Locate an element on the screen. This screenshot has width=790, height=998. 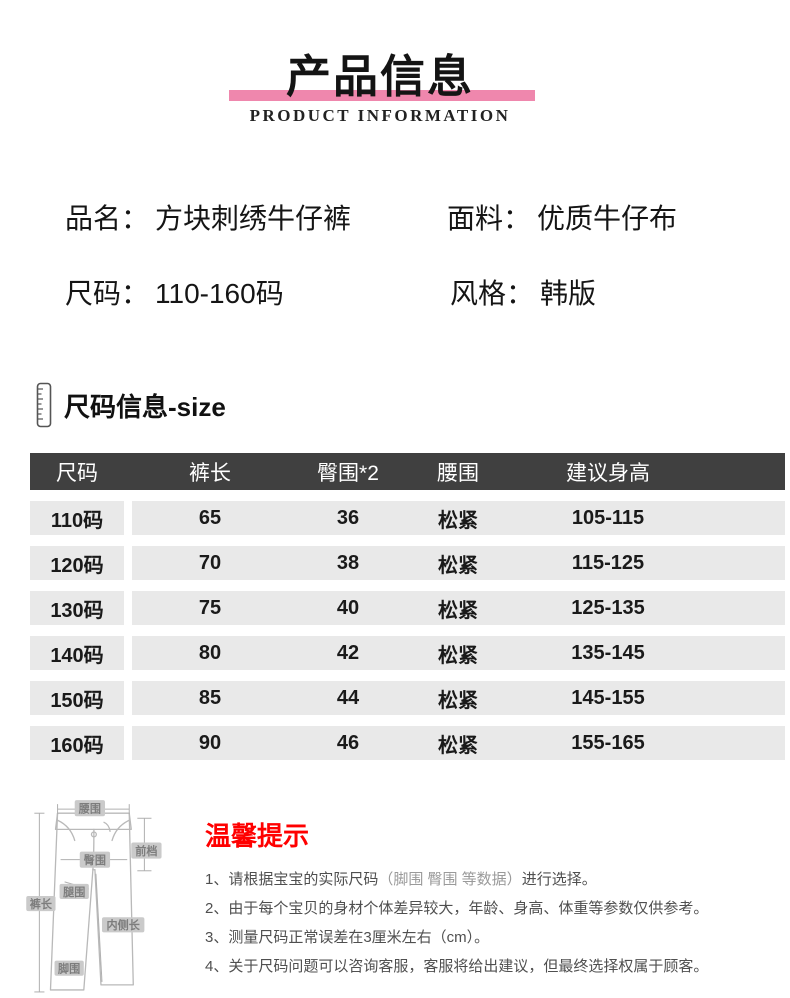
cell-size: 140码 is located at coordinates (77, 653).